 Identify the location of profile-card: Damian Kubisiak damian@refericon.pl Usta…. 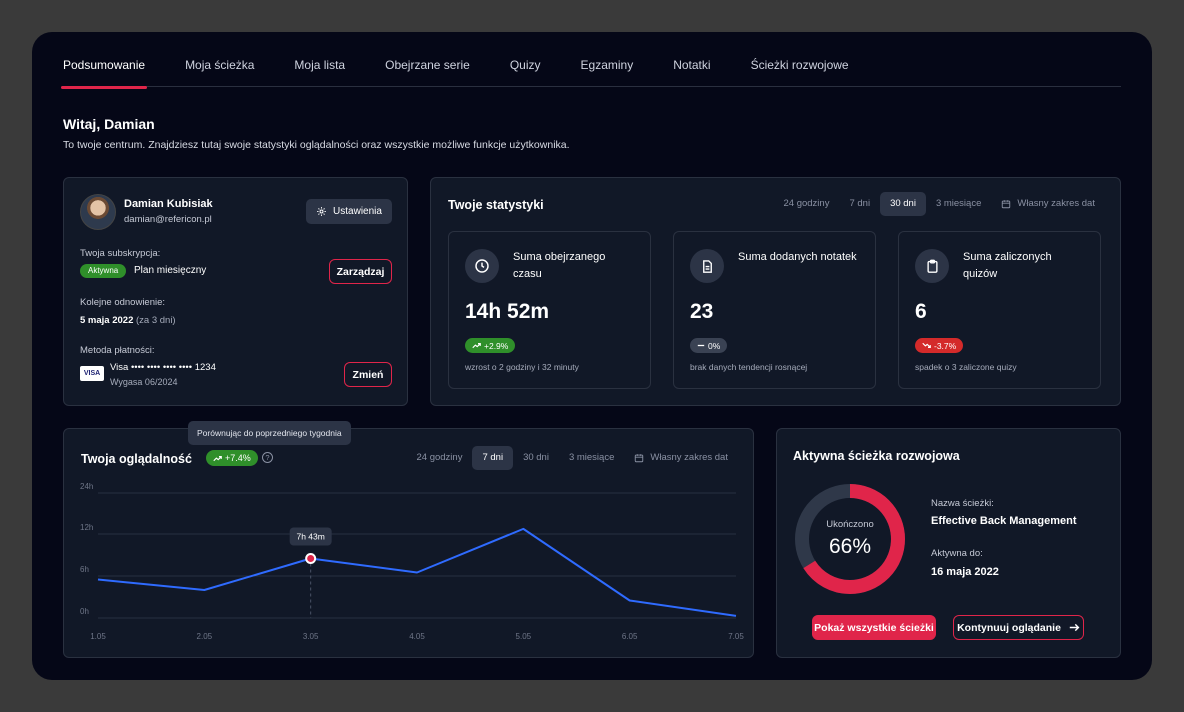
(235, 291).